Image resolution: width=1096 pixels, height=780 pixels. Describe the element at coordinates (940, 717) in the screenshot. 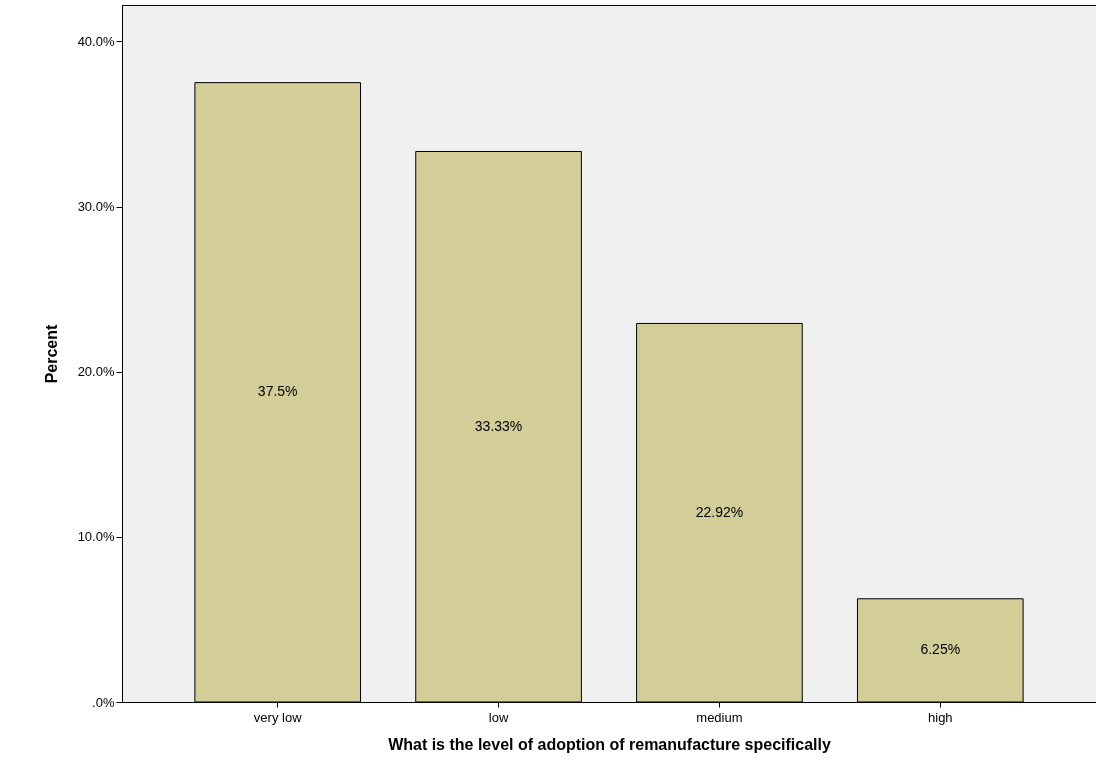

I see `x-tick-label: high` at that location.